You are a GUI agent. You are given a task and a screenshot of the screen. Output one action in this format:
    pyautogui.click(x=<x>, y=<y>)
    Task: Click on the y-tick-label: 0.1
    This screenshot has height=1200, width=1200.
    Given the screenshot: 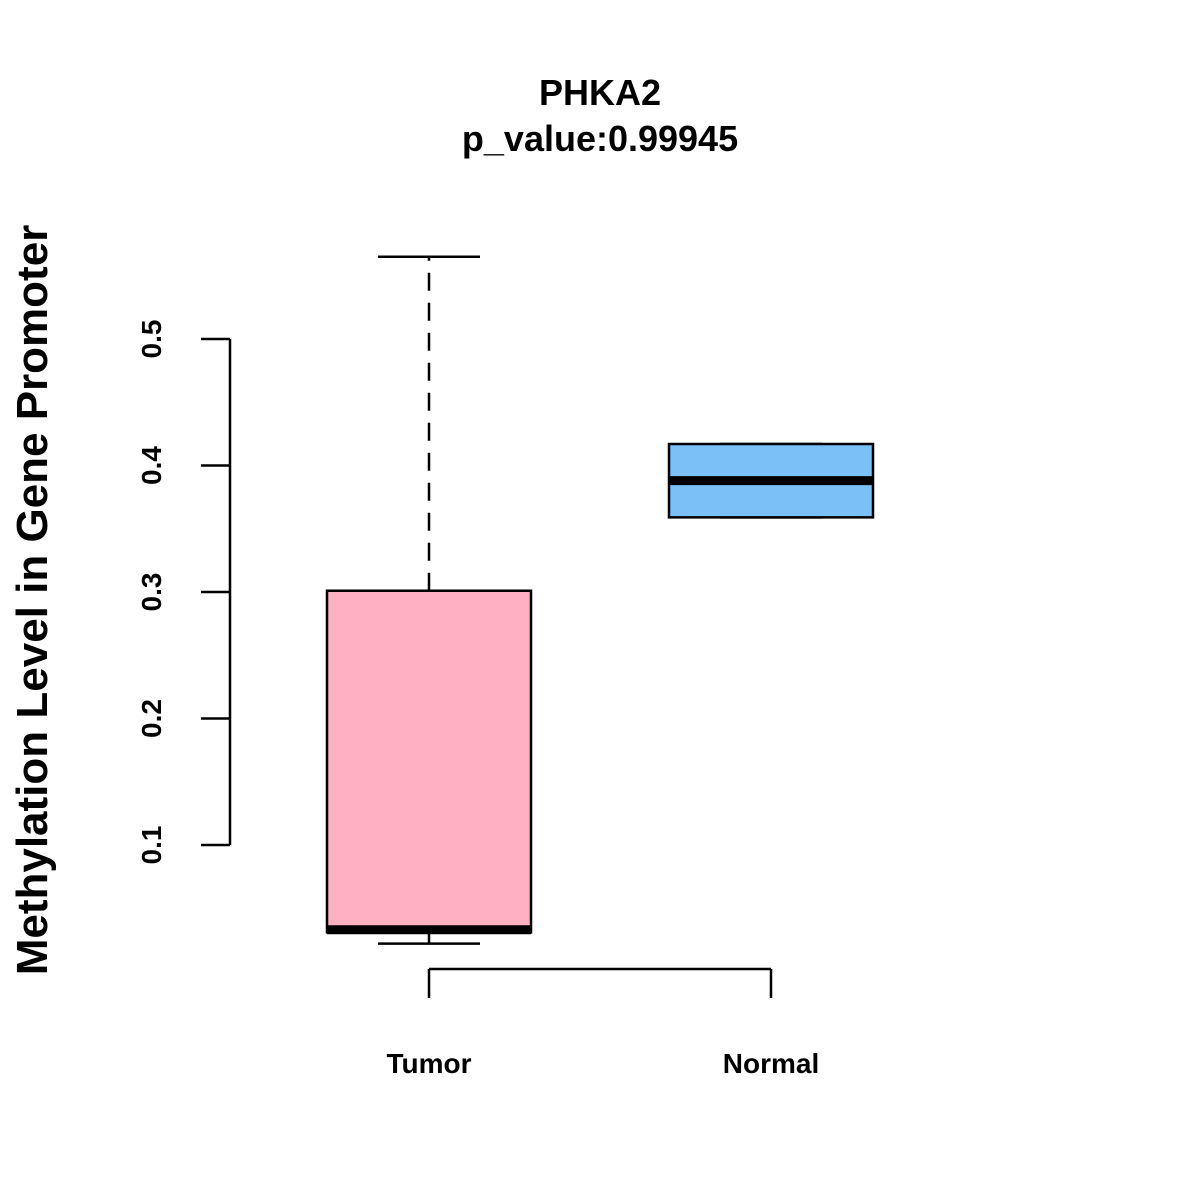 What is the action you would take?
    pyautogui.click(x=151, y=845)
    